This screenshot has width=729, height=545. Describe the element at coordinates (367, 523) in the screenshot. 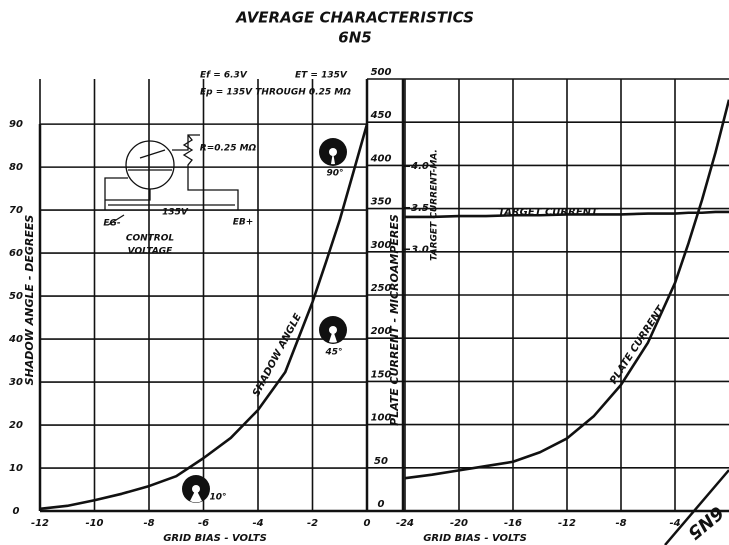

I see `x-tick-label: 0` at that location.